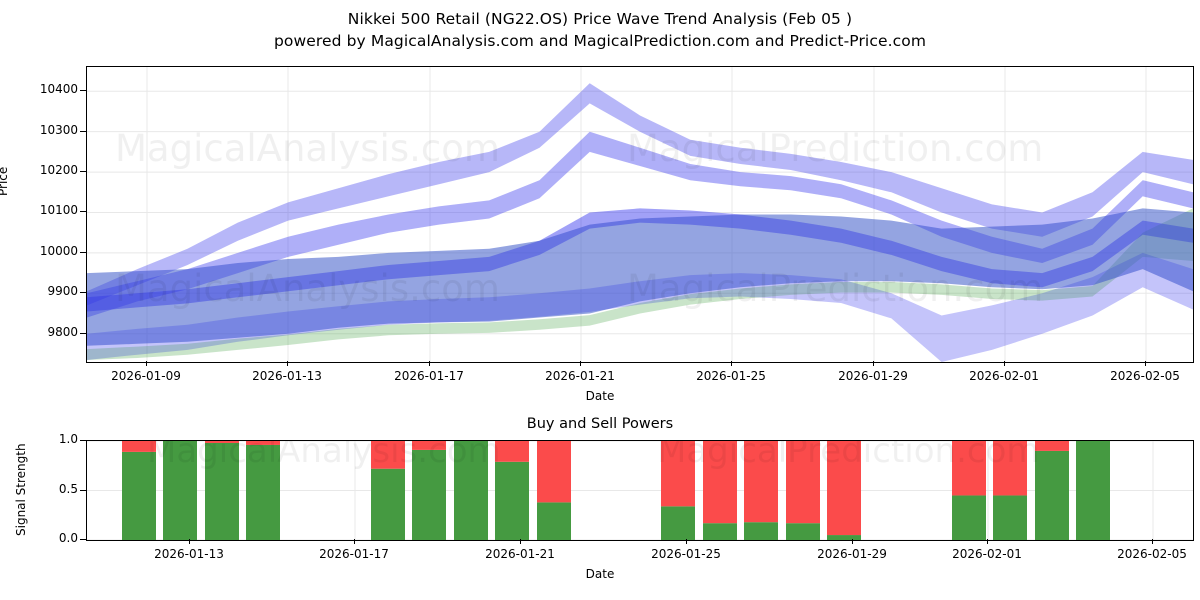 The image size is (1200, 600). I want to click on signal-xtick: 2026-01-25, so click(686, 554).